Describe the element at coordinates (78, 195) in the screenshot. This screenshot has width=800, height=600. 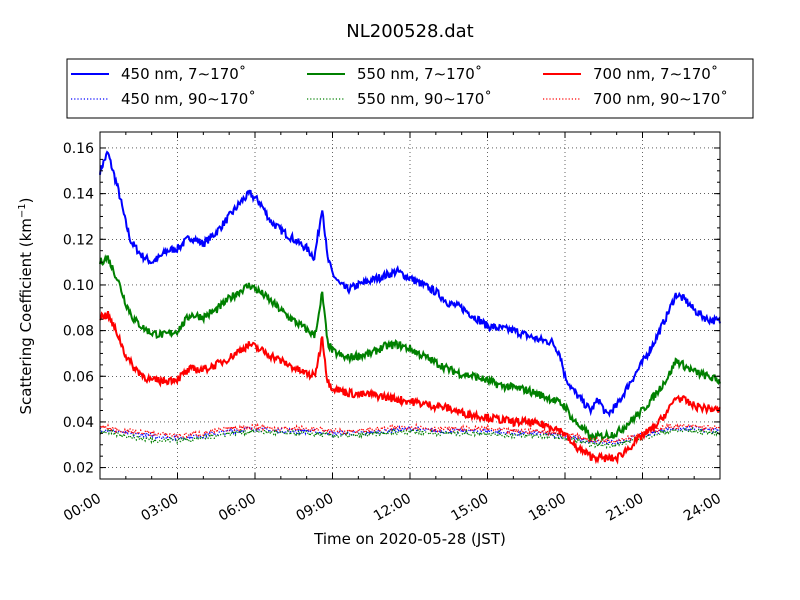
I see `y-tick-label: 0.14` at that location.